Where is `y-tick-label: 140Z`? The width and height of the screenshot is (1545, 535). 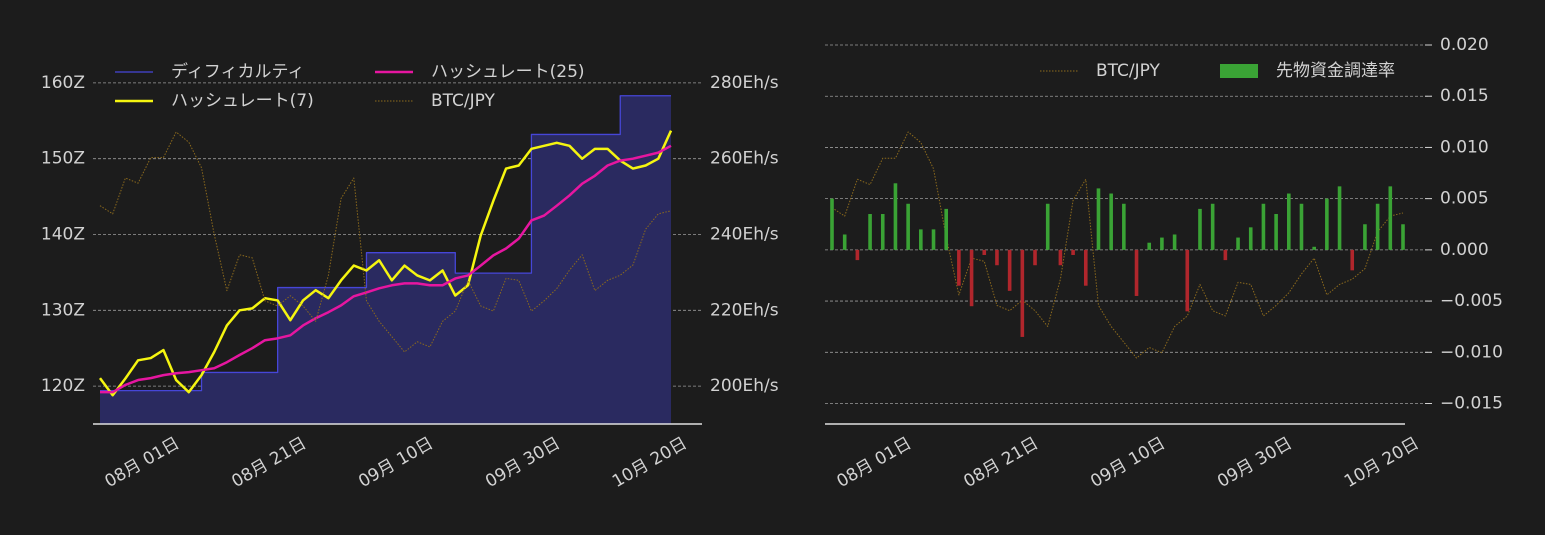 y-tick-label: 140Z is located at coordinates (63, 235).